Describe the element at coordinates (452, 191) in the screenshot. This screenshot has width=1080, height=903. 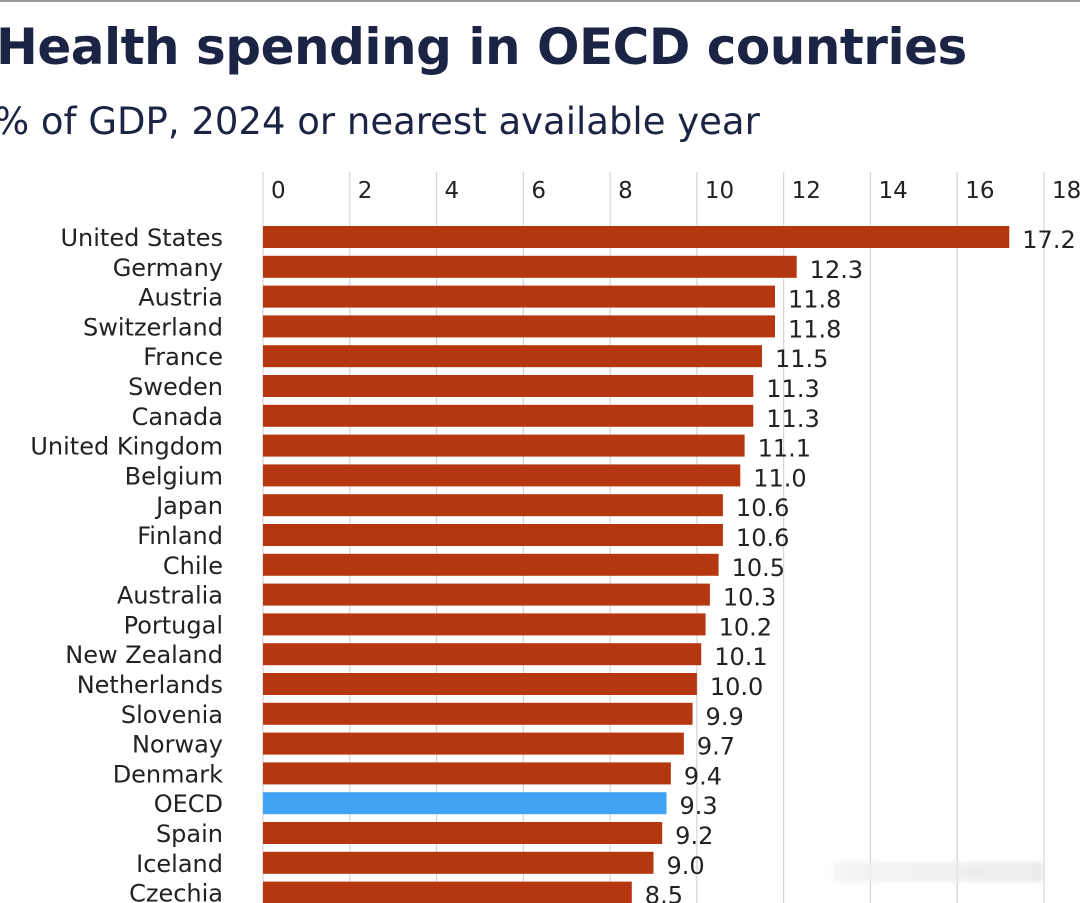
I see `x-tick-label: 4` at that location.